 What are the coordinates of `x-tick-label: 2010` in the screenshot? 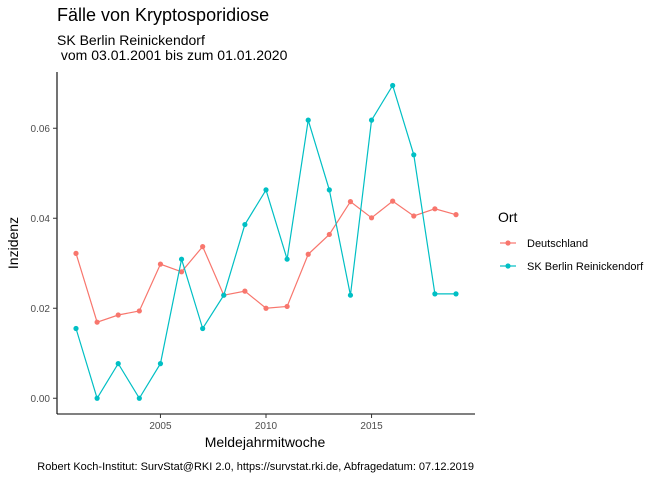 It's located at (266, 426).